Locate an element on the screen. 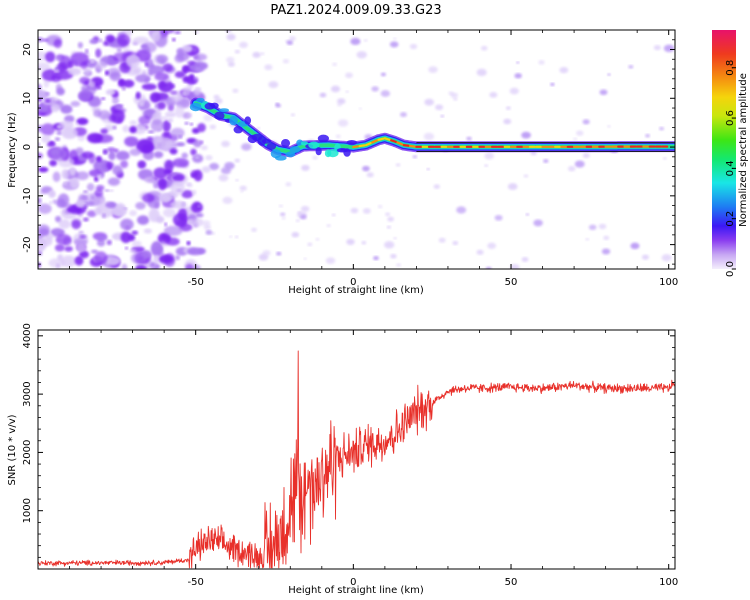  bottom-y-axis-label: SNR (10 * v/v) is located at coordinates (12, 449).